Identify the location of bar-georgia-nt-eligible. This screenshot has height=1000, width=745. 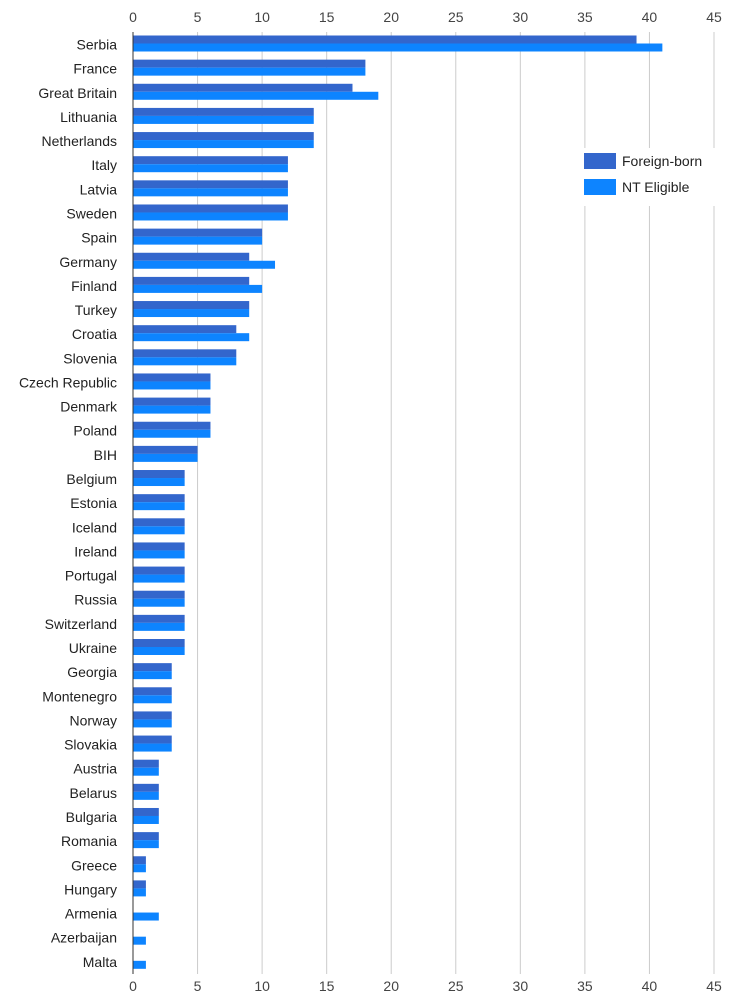
(152, 675).